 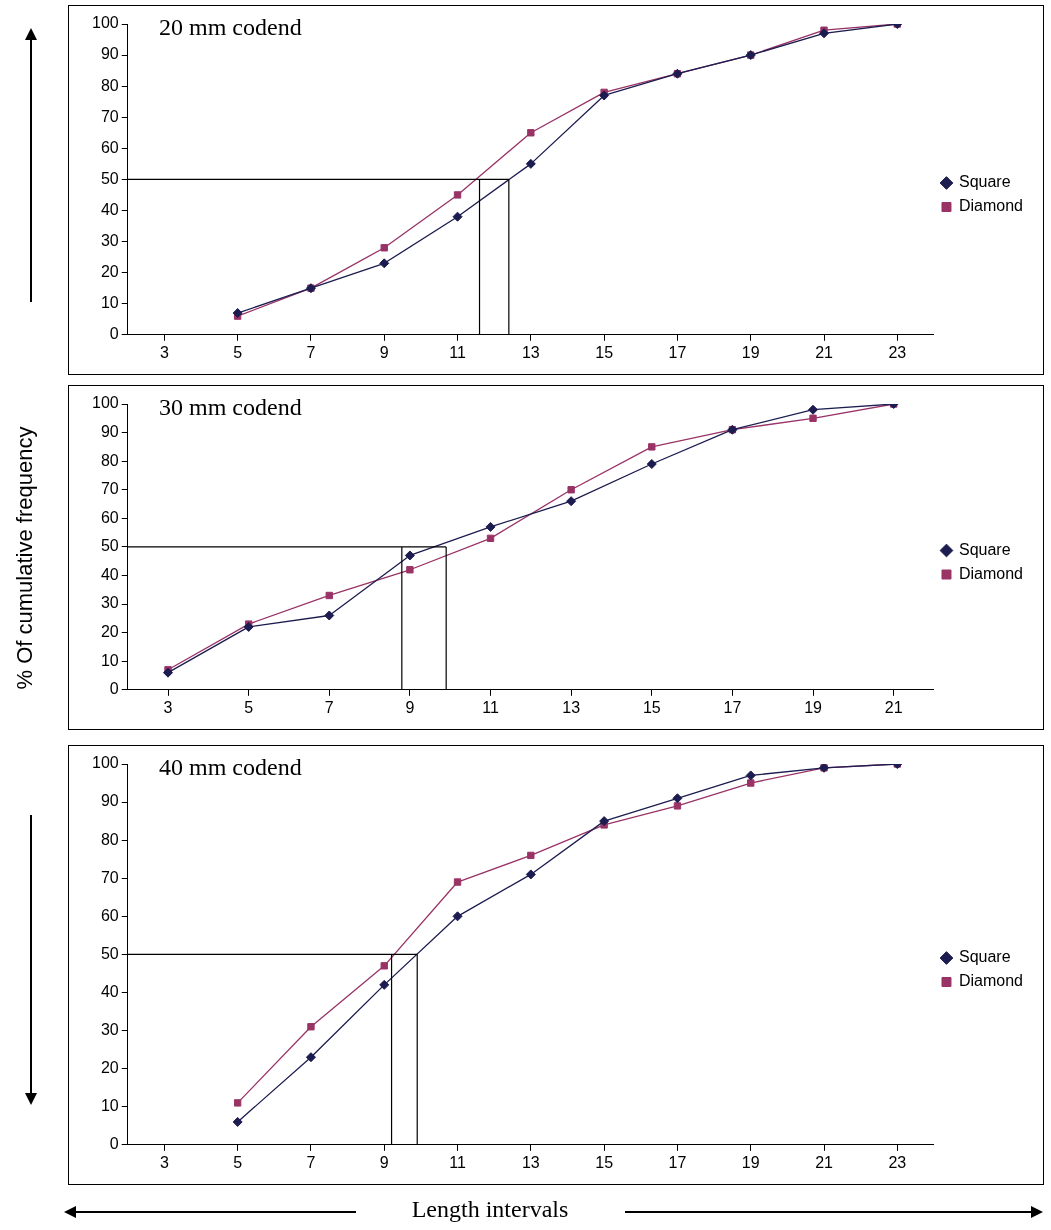 I want to click on chart-title: 30 mm codend, so click(x=230, y=407).